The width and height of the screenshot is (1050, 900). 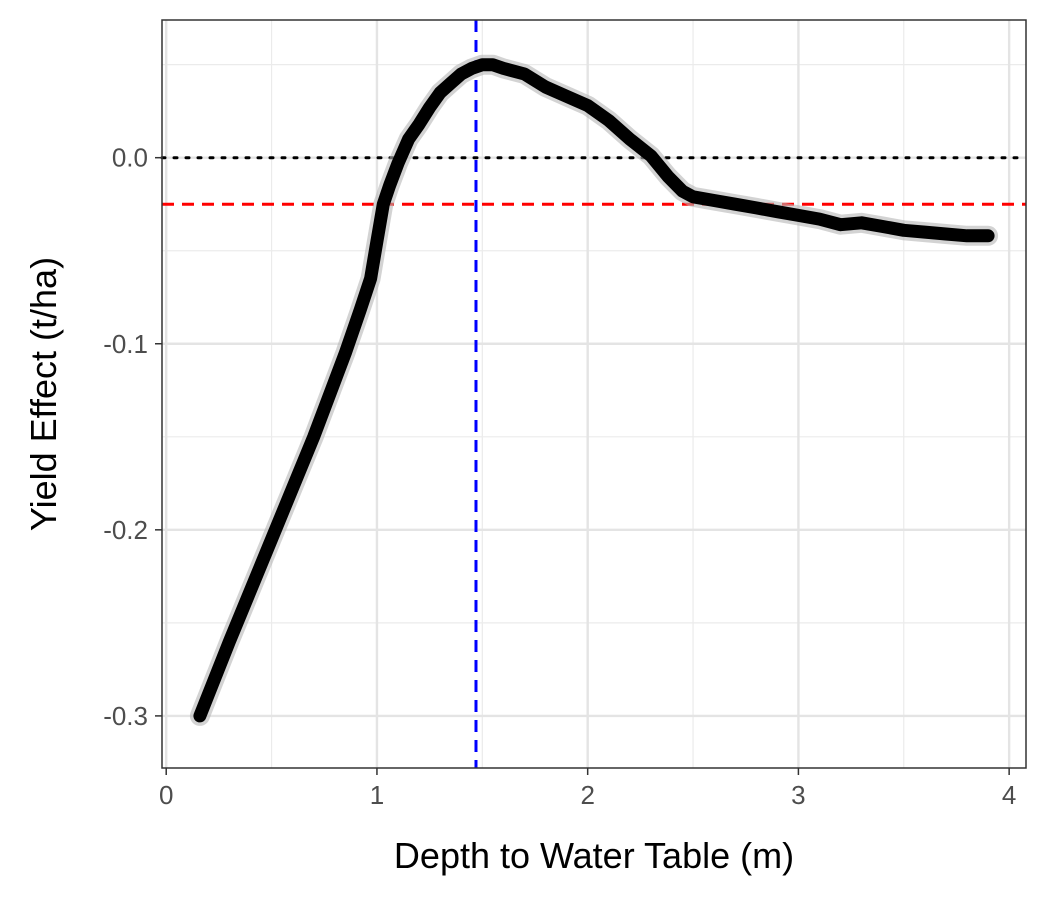 What do you see at coordinates (132, 437) in the screenshot?
I see `y-axis: -0.3 -0.2 -0.1 0.0` at bounding box center [132, 437].